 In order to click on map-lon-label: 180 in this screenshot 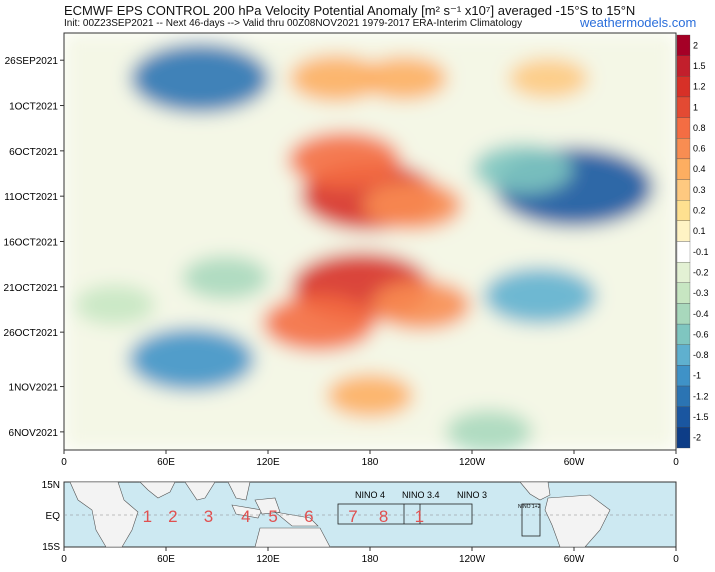, I will do `click(370, 559)`.